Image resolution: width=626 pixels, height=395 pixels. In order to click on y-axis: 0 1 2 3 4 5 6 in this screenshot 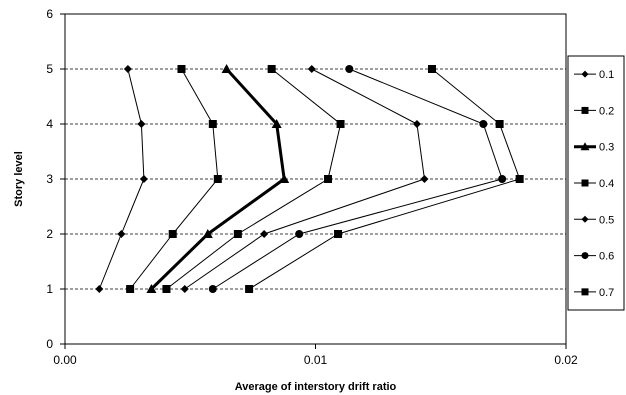, I will do `click(55, 179)`.